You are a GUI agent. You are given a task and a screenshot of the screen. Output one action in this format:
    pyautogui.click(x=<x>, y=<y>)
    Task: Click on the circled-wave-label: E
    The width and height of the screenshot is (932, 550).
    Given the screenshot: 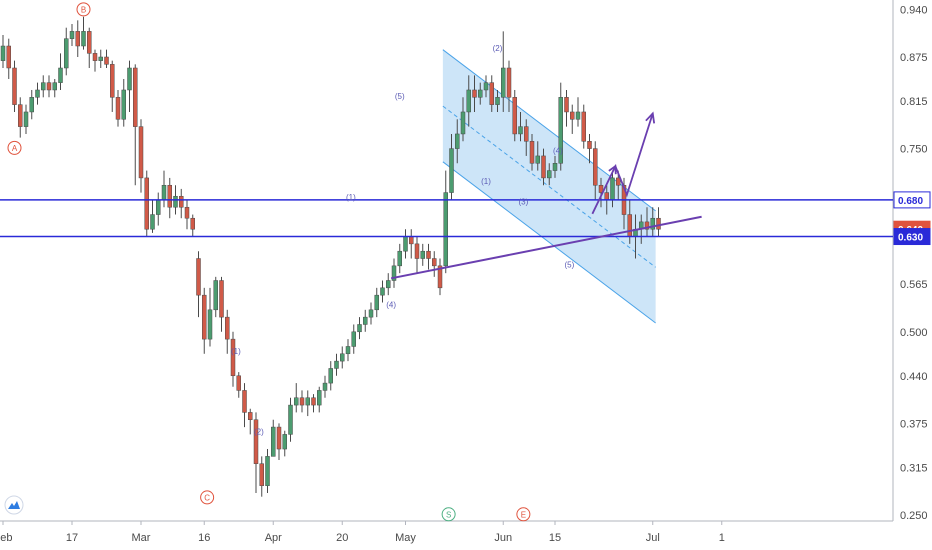 What is the action you would take?
    pyautogui.click(x=523, y=514)
    